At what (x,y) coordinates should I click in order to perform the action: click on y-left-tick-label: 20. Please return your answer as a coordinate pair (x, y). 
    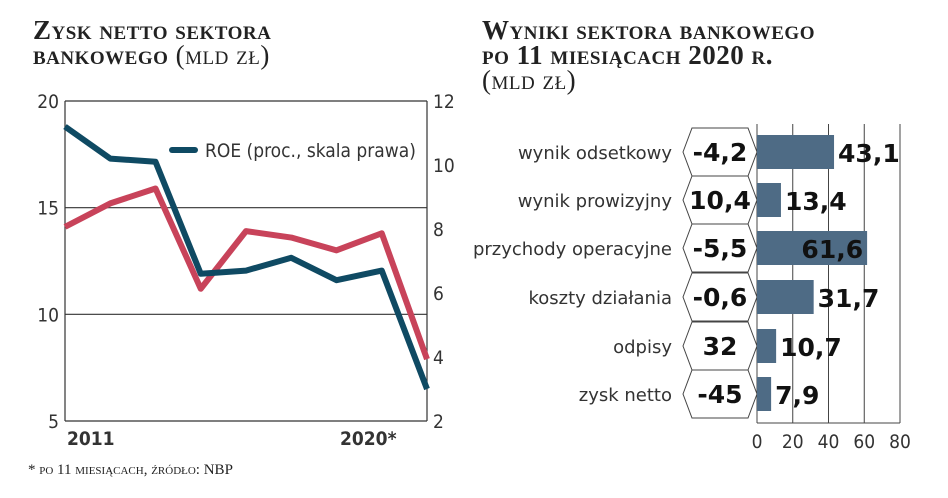
    Looking at the image, I should click on (48, 102).